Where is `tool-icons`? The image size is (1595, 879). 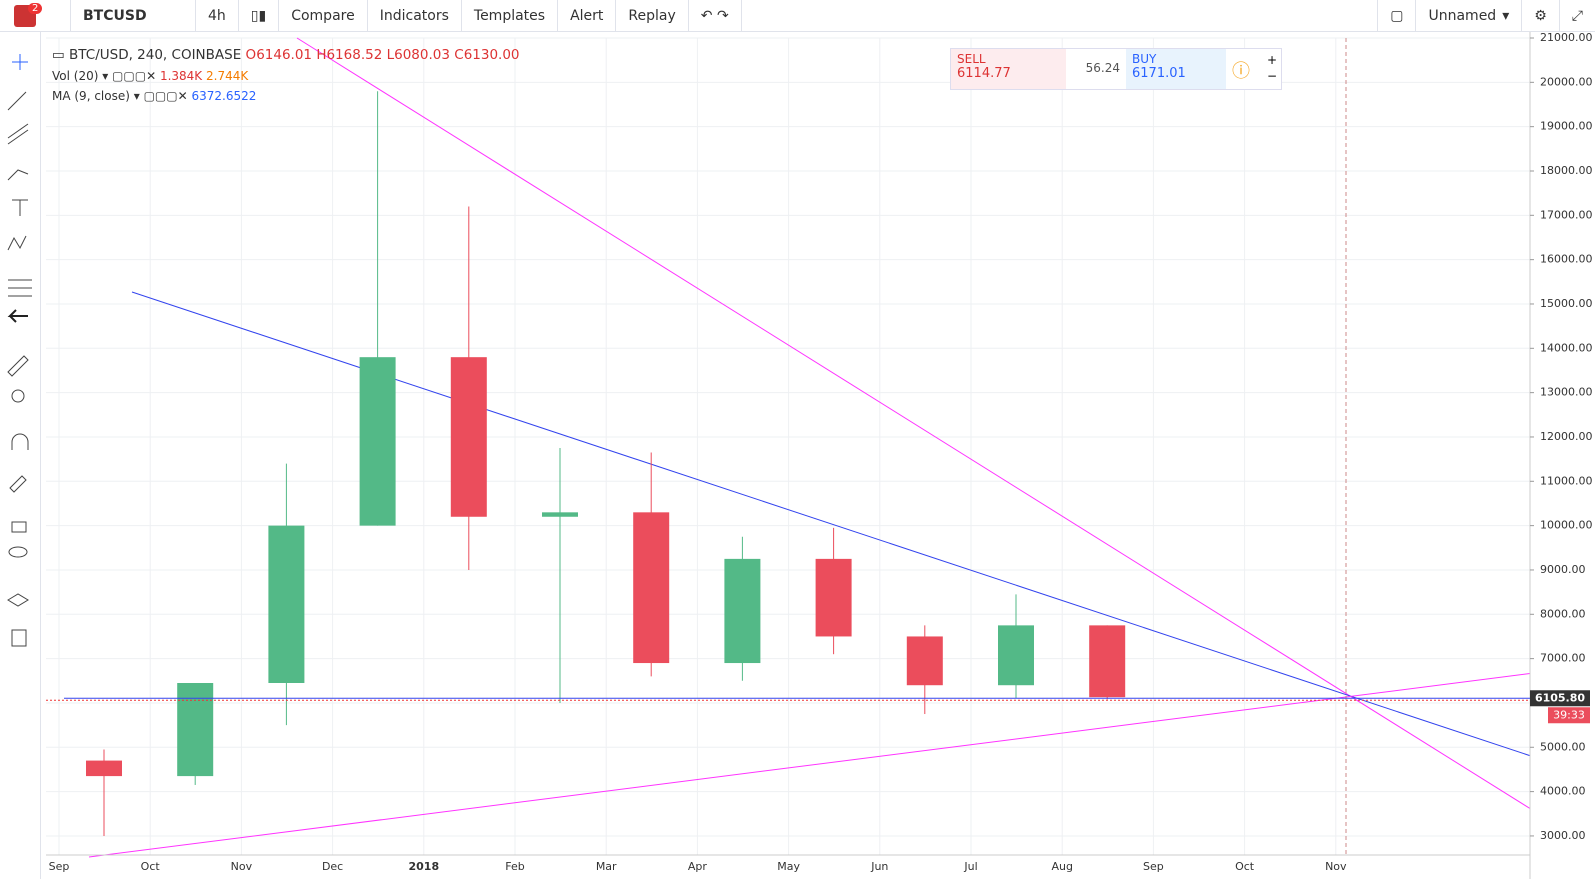 tool-icons is located at coordinates (19, 350).